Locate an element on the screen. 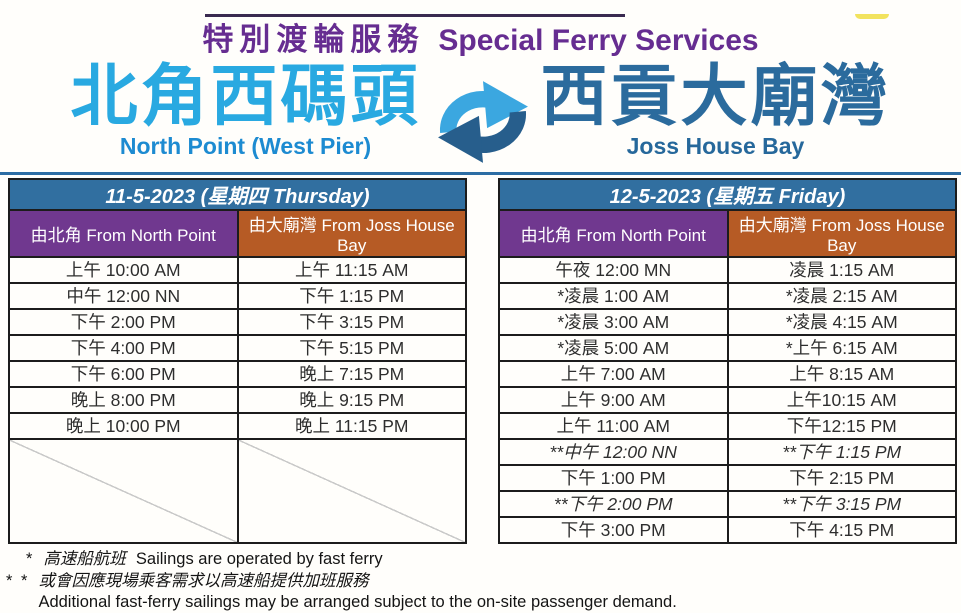  table-row-fast-ferry-extra: **下午 2:00 PM **下午 3:15 PM is located at coordinates (727, 504).